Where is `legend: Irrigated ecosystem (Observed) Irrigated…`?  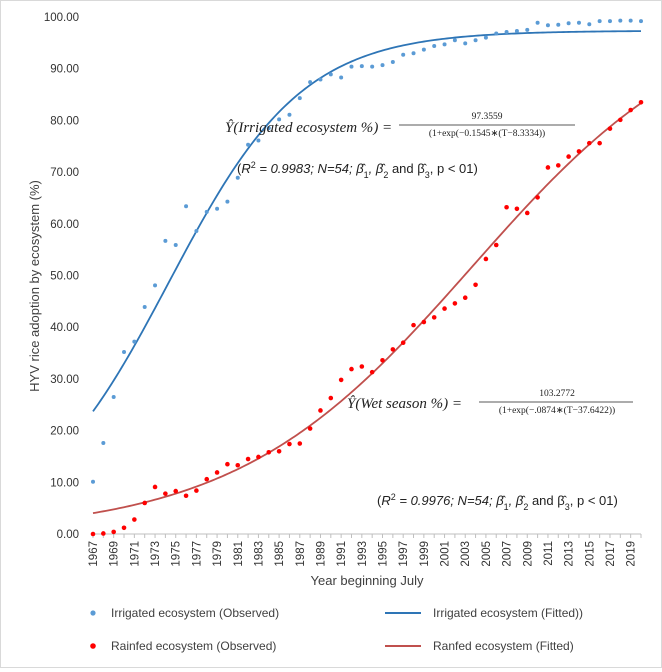
legend: Irrigated ecosystem (Observed) Irrigated… is located at coordinates (336, 629).